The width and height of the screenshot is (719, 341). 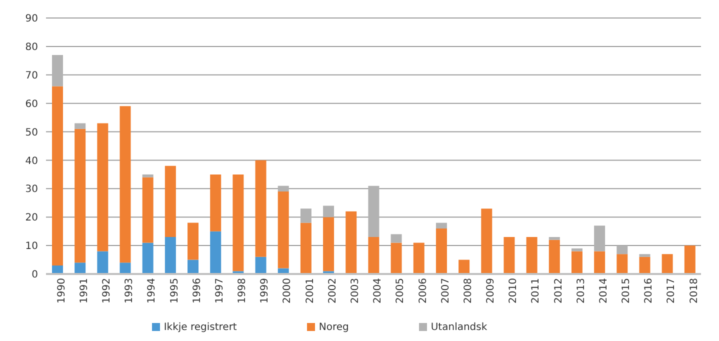 What do you see at coordinates (288, 291) in the screenshot?
I see `x-tick-label: 2000` at bounding box center [288, 291].